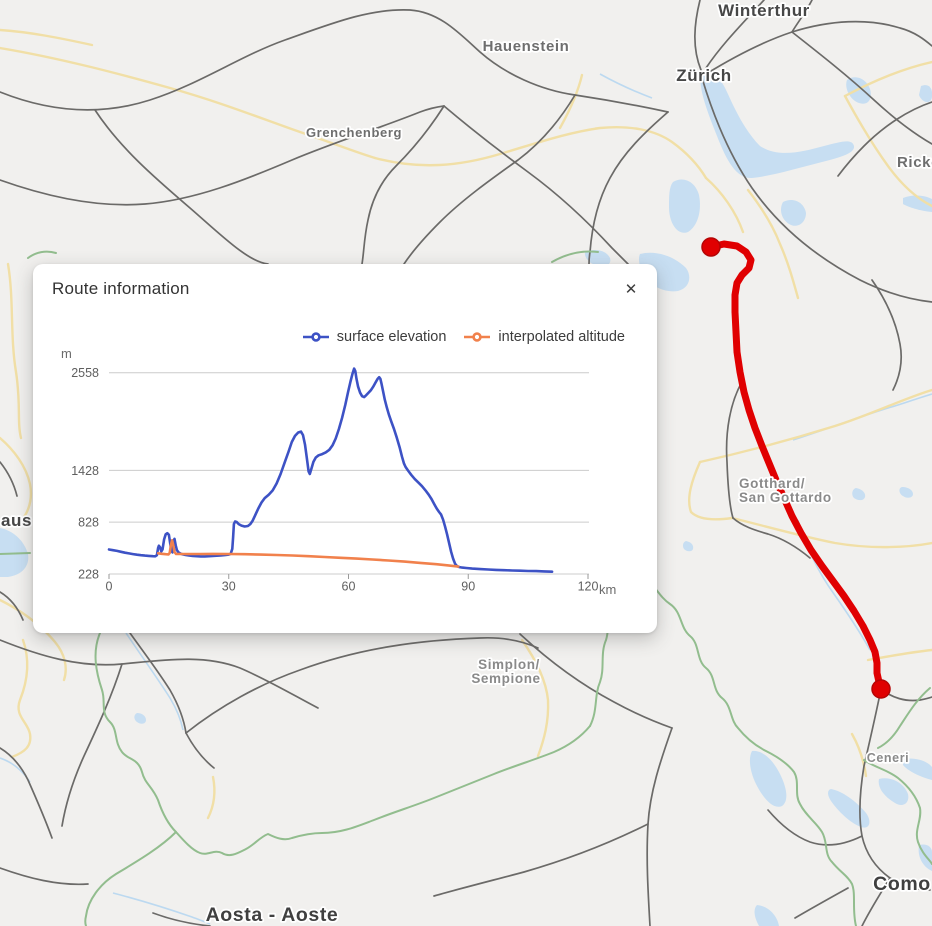 Image resolution: width=932 pixels, height=926 pixels. What do you see at coordinates (785, 497) in the screenshot?
I see `map-label: San Gottardo` at bounding box center [785, 497].